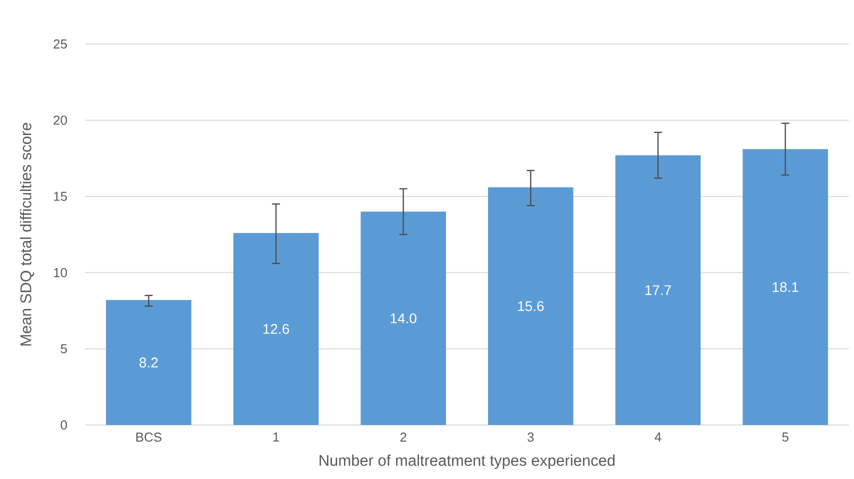 This screenshot has width=854, height=479. What do you see at coordinates (403, 437) in the screenshot?
I see `x-tick-label: 2` at bounding box center [403, 437].